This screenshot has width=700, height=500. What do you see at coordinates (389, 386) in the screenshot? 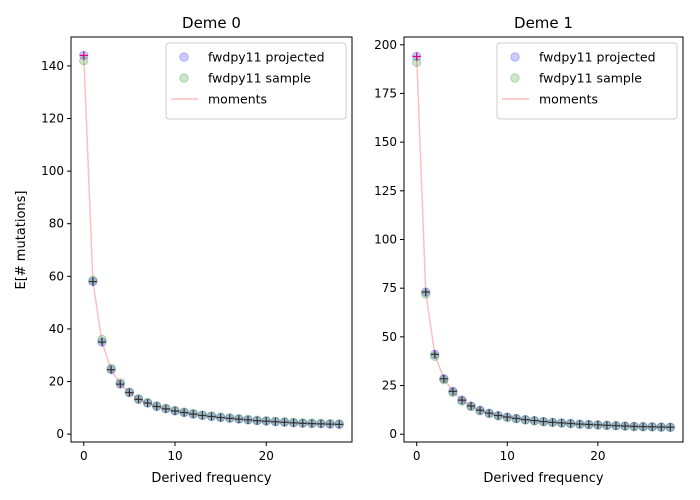
I see `y-tick-label: 25` at bounding box center [389, 386].